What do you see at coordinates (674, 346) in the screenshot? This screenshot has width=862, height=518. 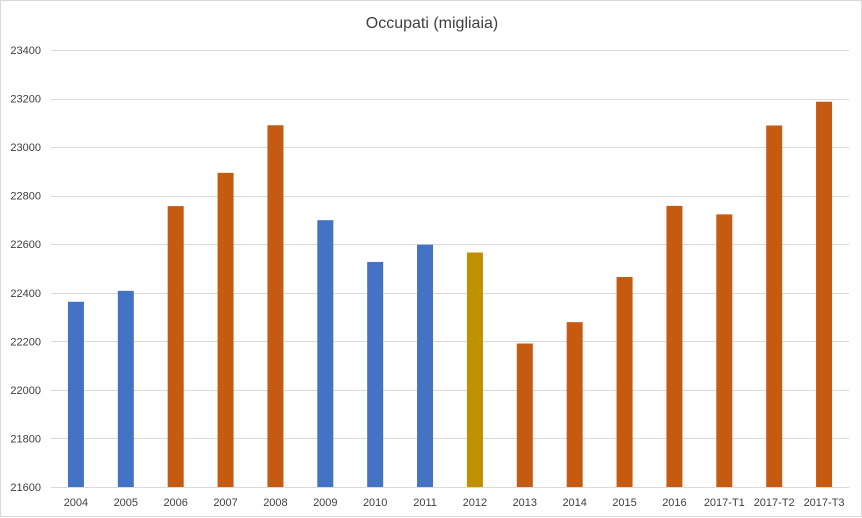 I see `bar-2016` at bounding box center [674, 346].